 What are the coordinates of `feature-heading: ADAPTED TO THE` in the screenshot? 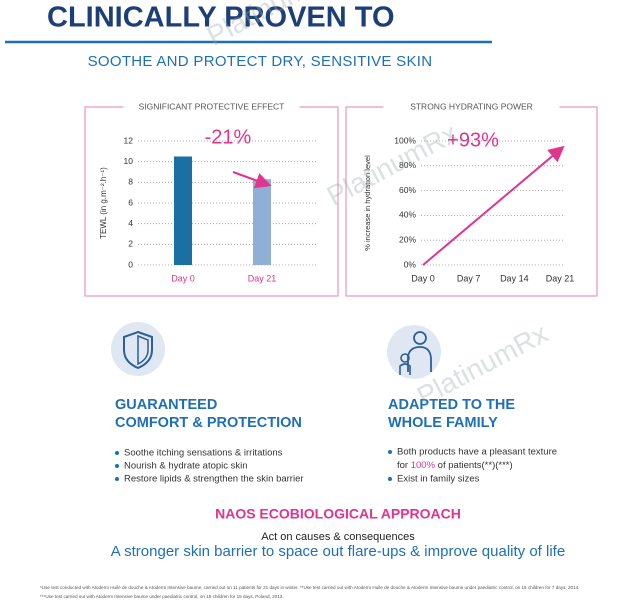 It's located at (451, 405).